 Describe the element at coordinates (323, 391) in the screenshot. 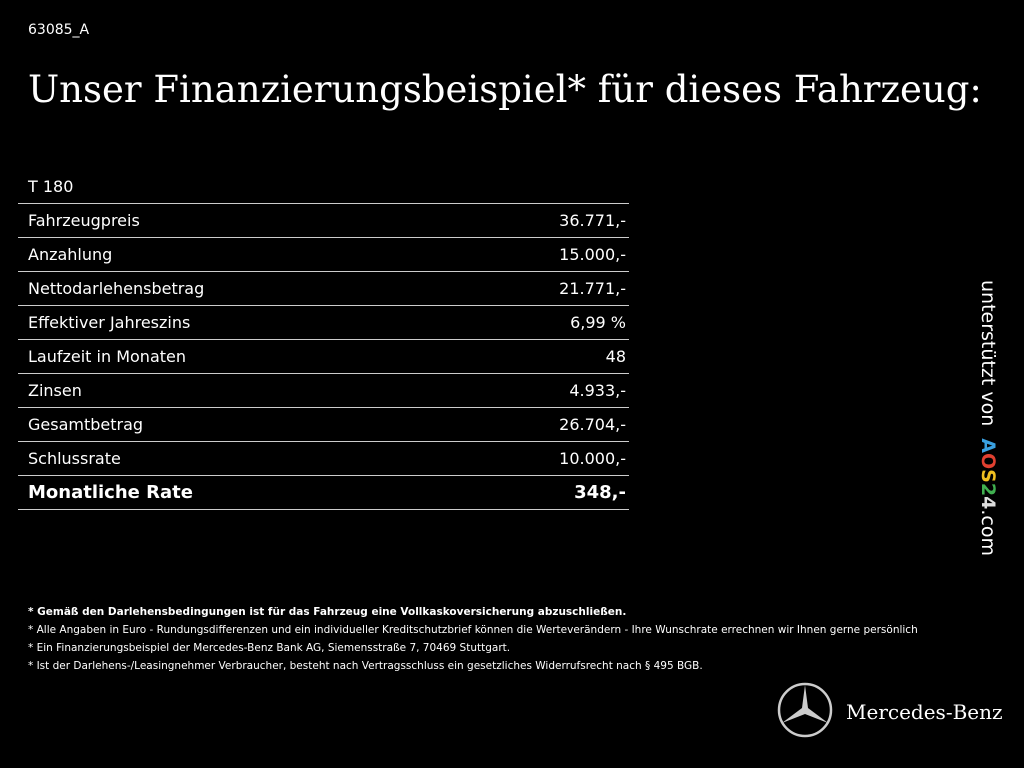

I see `table-row: Zinsen 4.933,-` at that location.